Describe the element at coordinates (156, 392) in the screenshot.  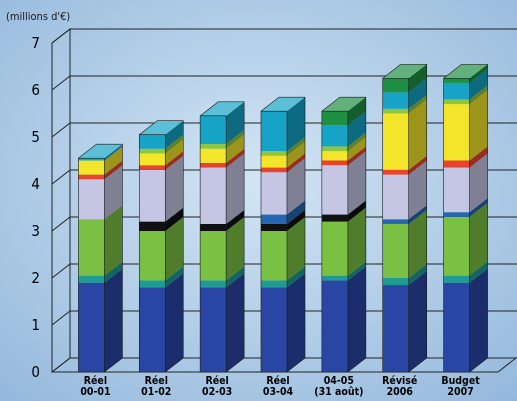
I see `x-category-label: 01-02` at that location.